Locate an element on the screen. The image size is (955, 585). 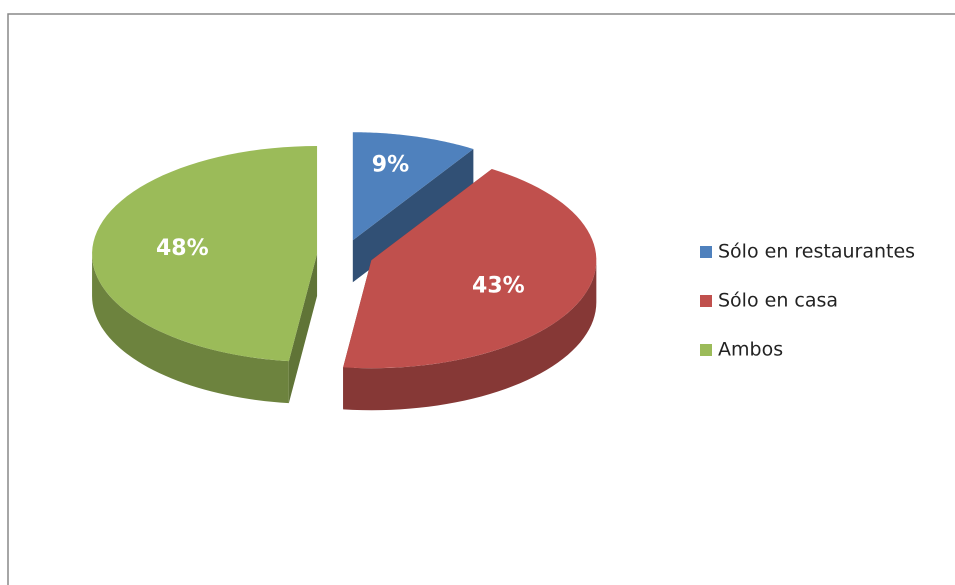
legend-label: Sólo en restaurantes is located at coordinates (816, 252).